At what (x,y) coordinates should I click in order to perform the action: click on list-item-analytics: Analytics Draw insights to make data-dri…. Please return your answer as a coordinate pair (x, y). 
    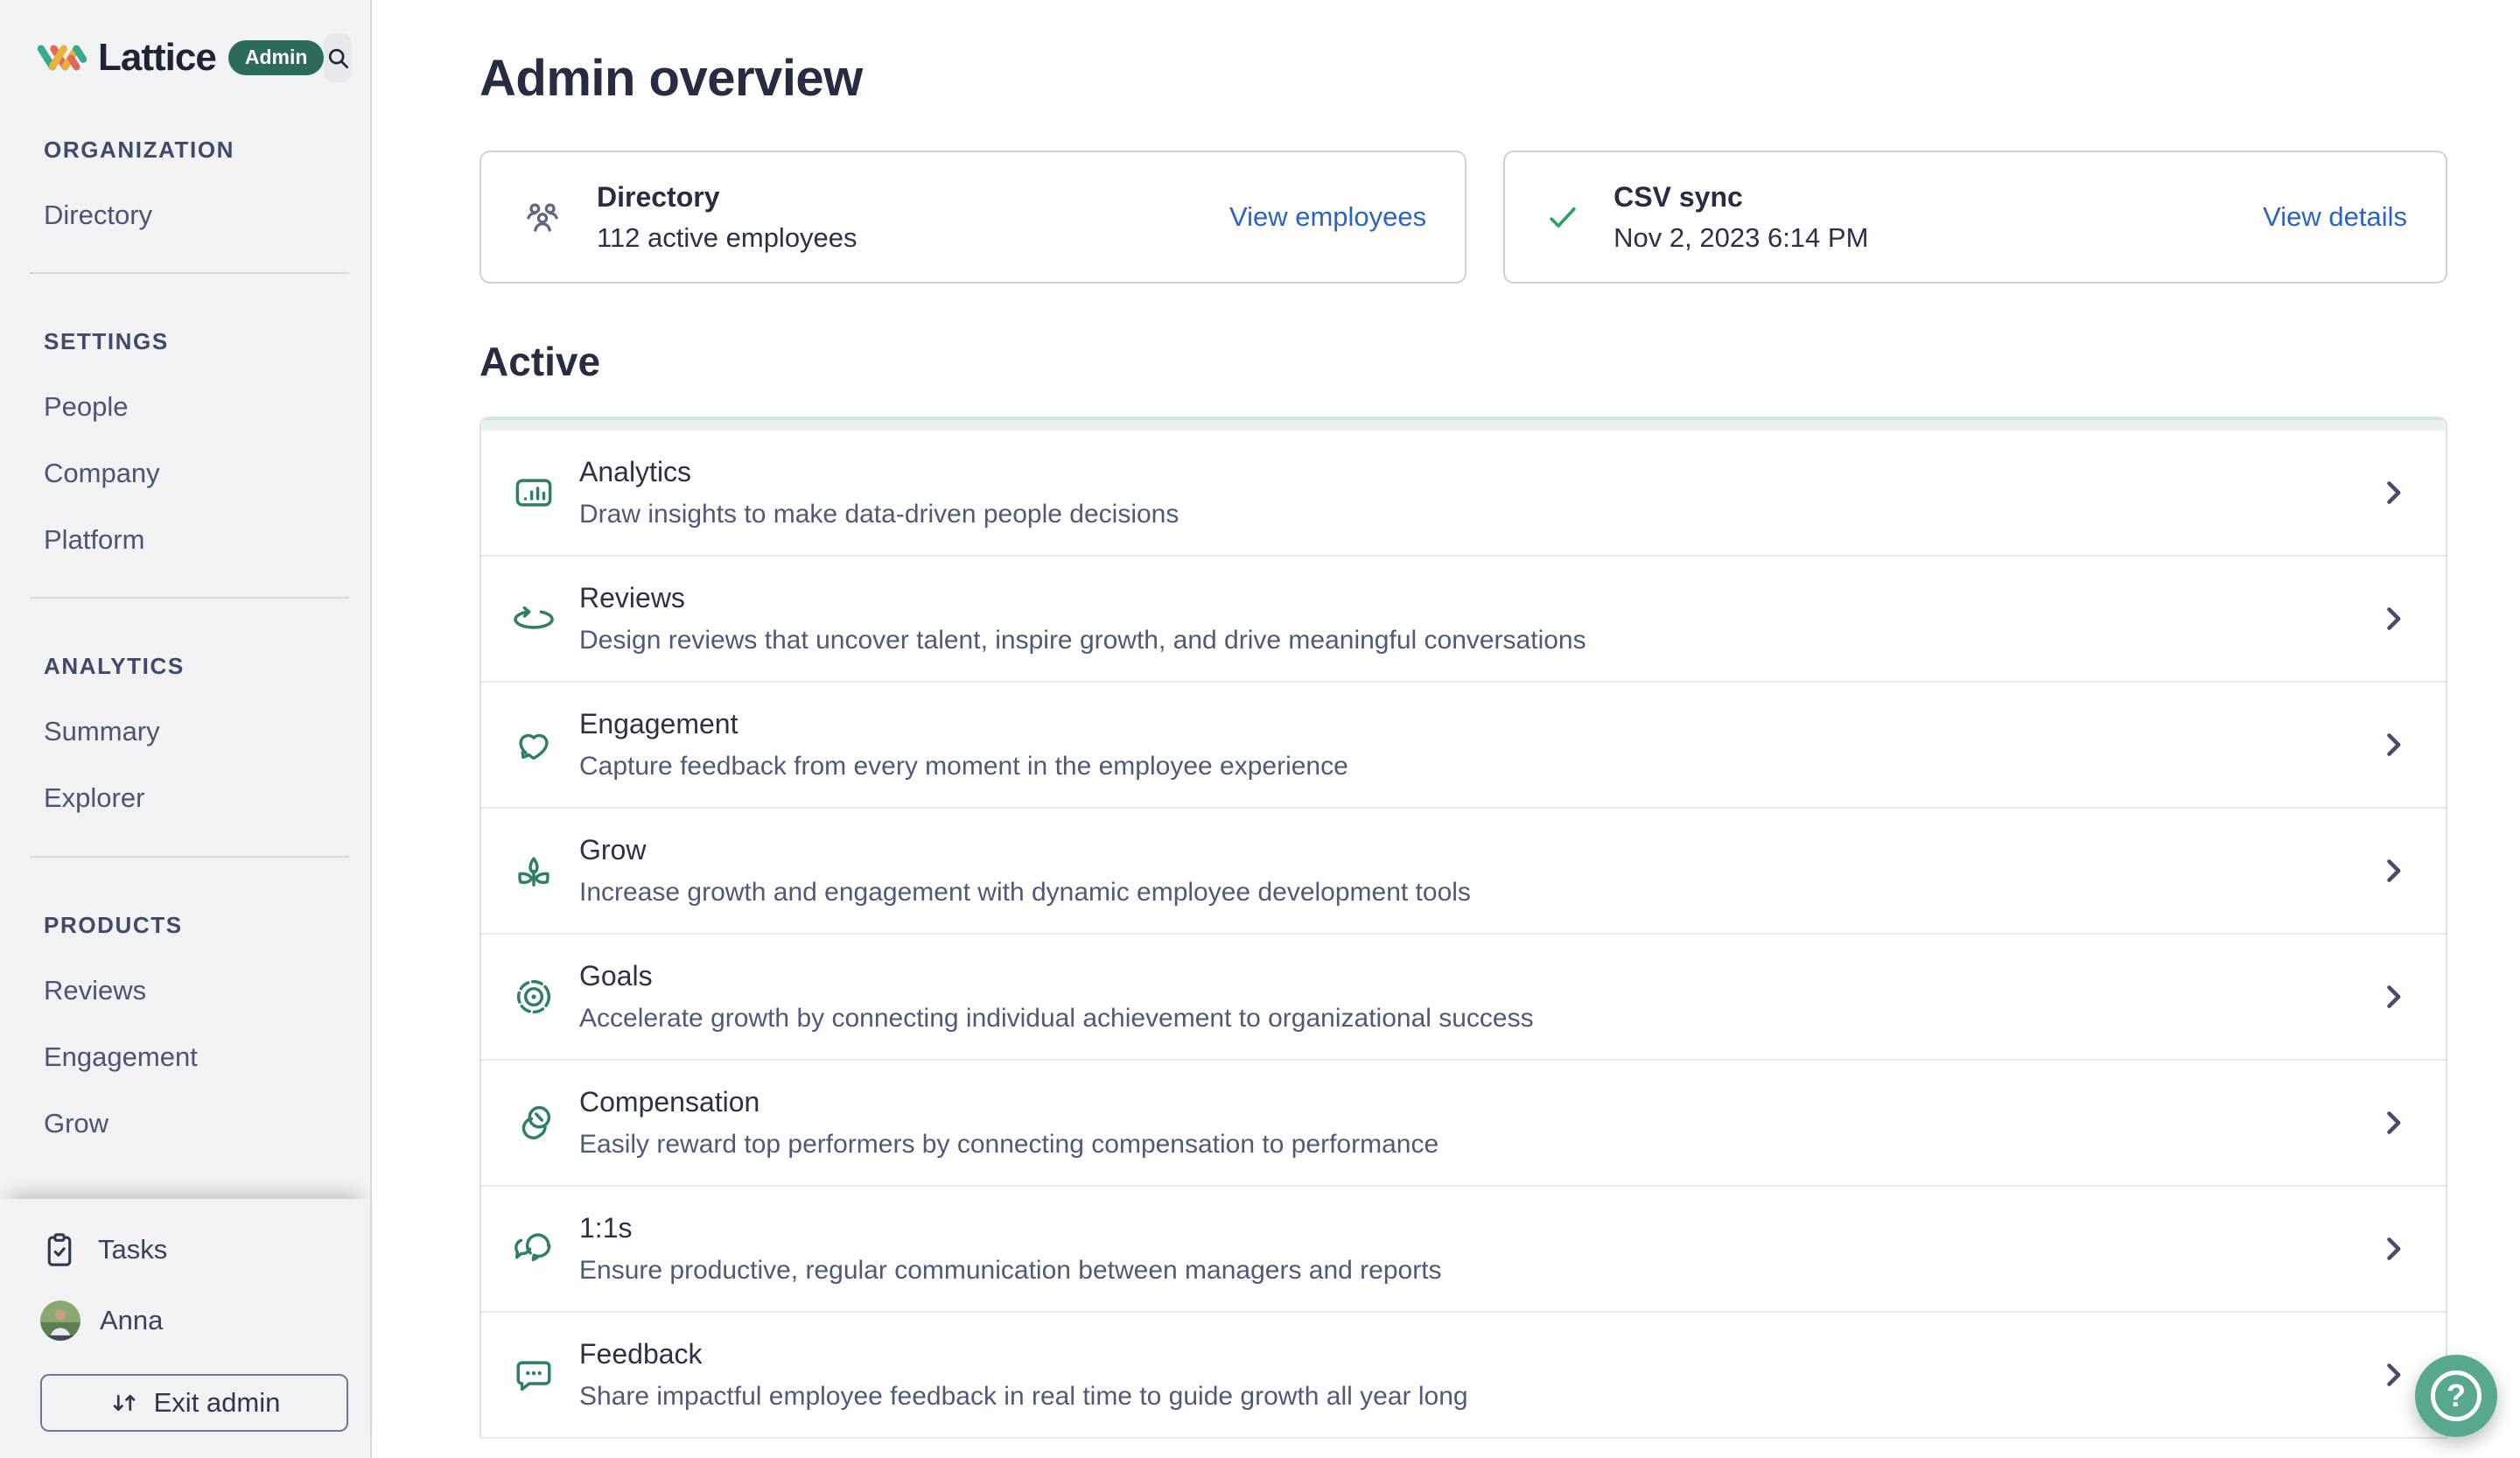
    Looking at the image, I should click on (1463, 494).